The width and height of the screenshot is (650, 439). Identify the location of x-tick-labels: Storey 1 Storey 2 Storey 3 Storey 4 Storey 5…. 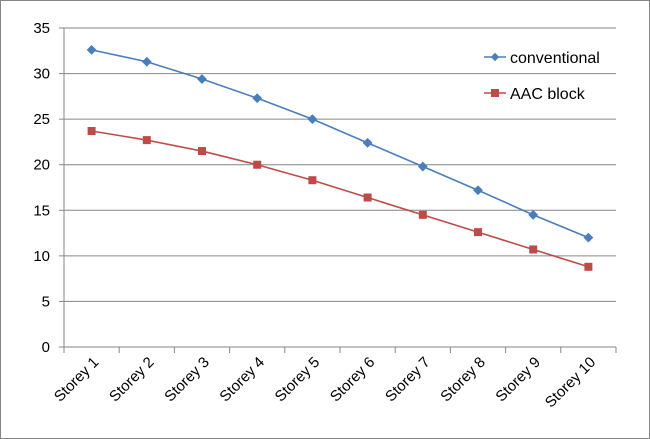
(325, 382).